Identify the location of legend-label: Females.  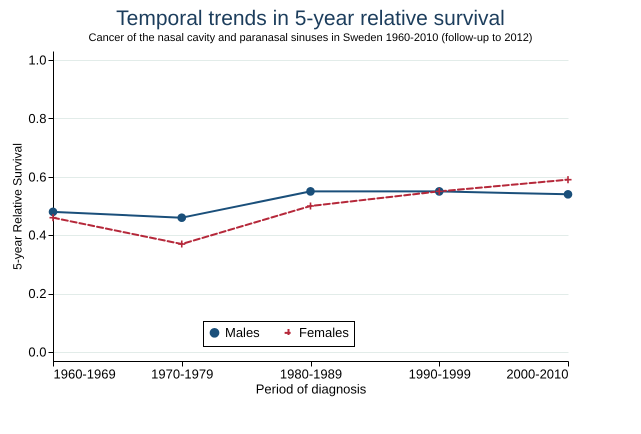
(324, 332).